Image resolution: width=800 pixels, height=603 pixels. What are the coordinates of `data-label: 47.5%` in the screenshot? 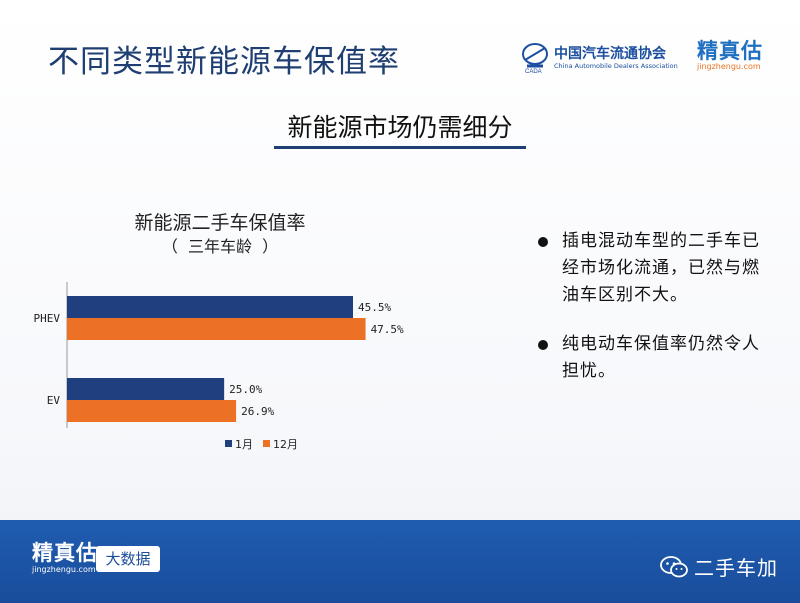 It's located at (387, 329).